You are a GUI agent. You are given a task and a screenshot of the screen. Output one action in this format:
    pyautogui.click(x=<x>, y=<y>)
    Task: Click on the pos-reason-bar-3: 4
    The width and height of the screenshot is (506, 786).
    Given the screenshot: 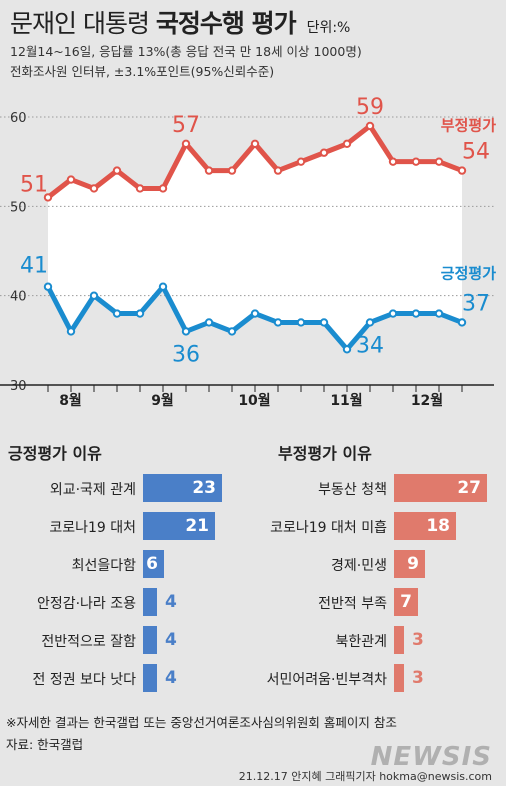 What is the action you would take?
    pyautogui.click(x=160, y=602)
    